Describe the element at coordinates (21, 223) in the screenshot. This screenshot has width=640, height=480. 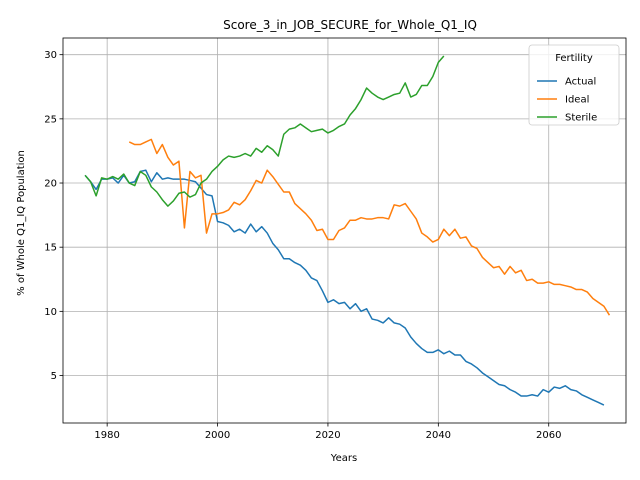
I see `y-axis-label: % of Whole Q1_IQ Population` at that location.